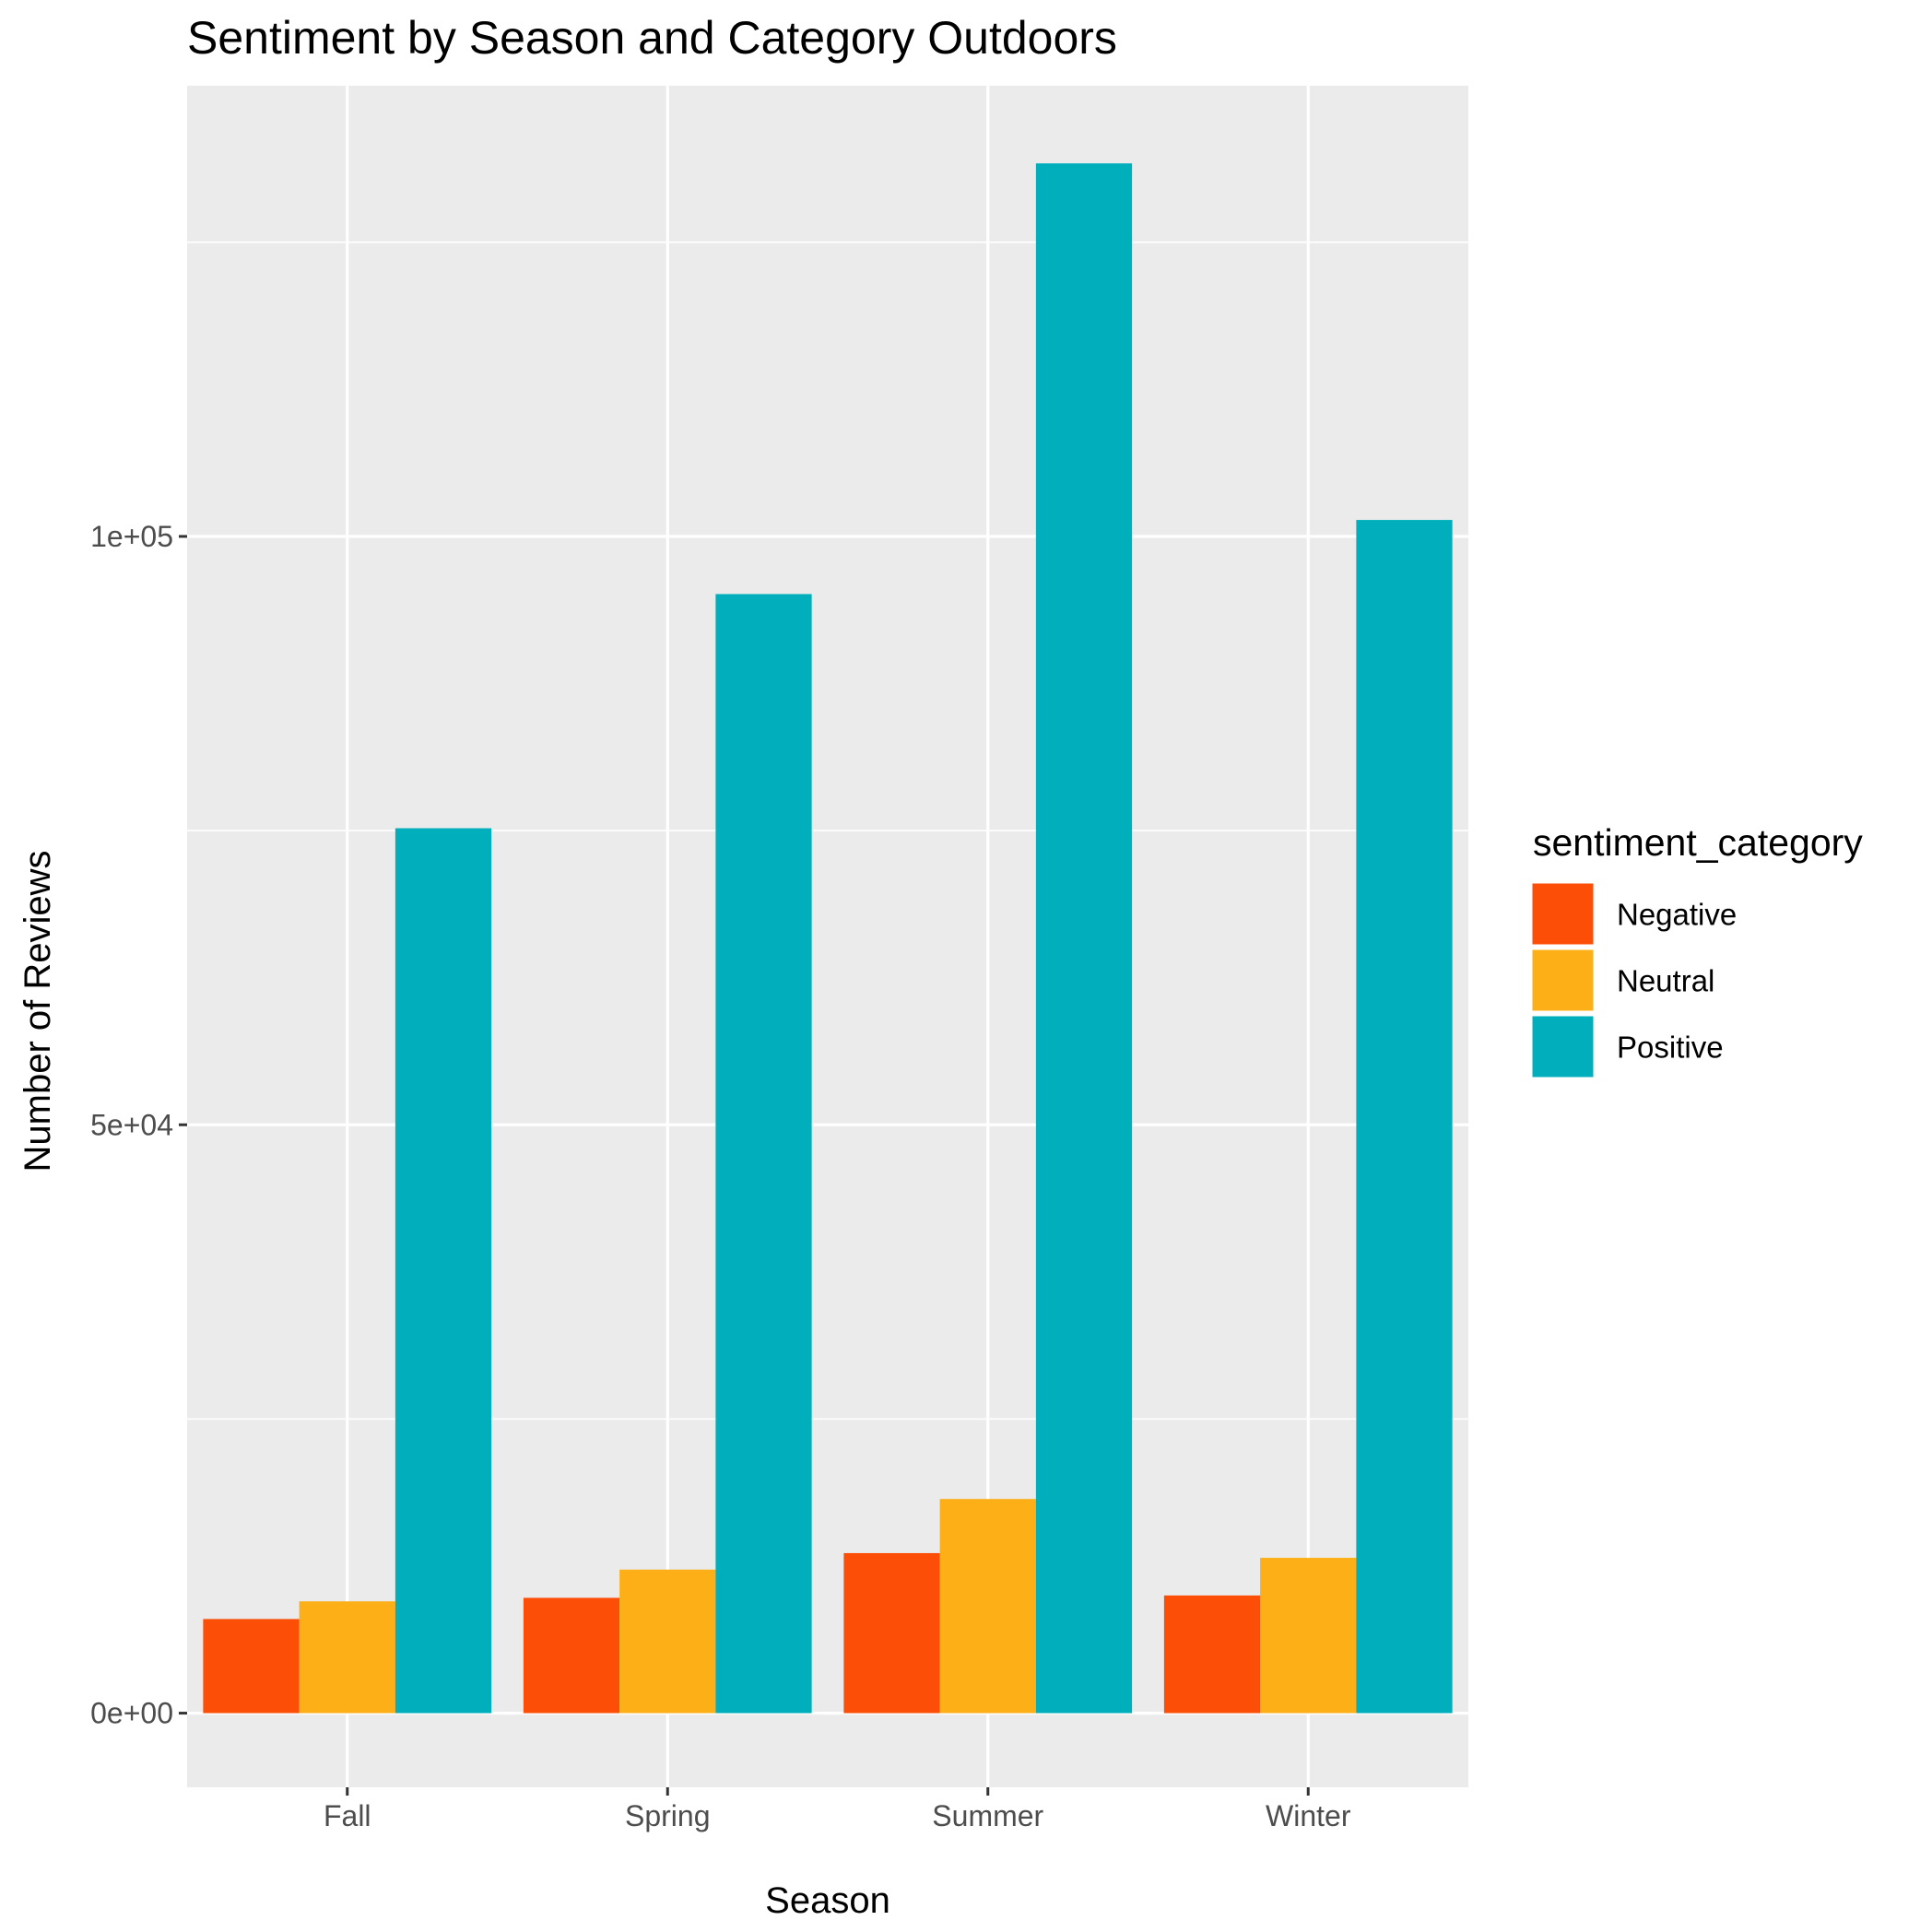  Describe the element at coordinates (1665, 981) in the screenshot. I see `legend-label: Neutral` at that location.